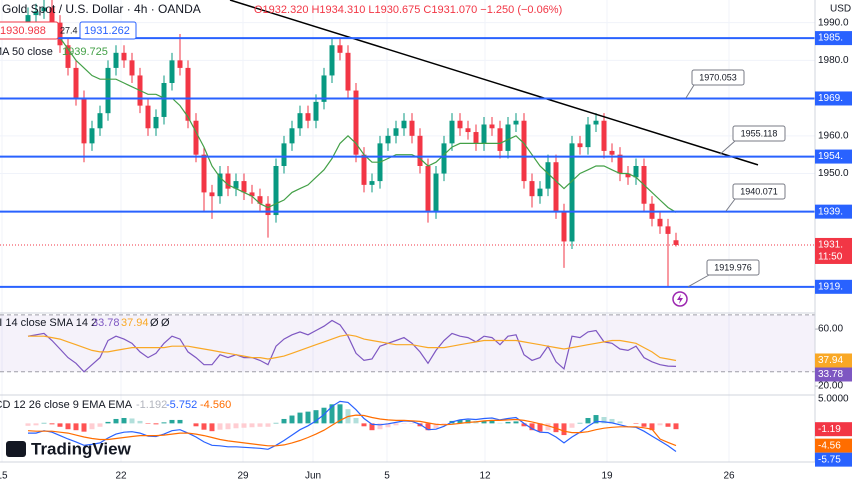 The width and height of the screenshot is (852, 485). What do you see at coordinates (830, 156) in the screenshot?
I see `level-tag-label: 1954.` at bounding box center [830, 156].